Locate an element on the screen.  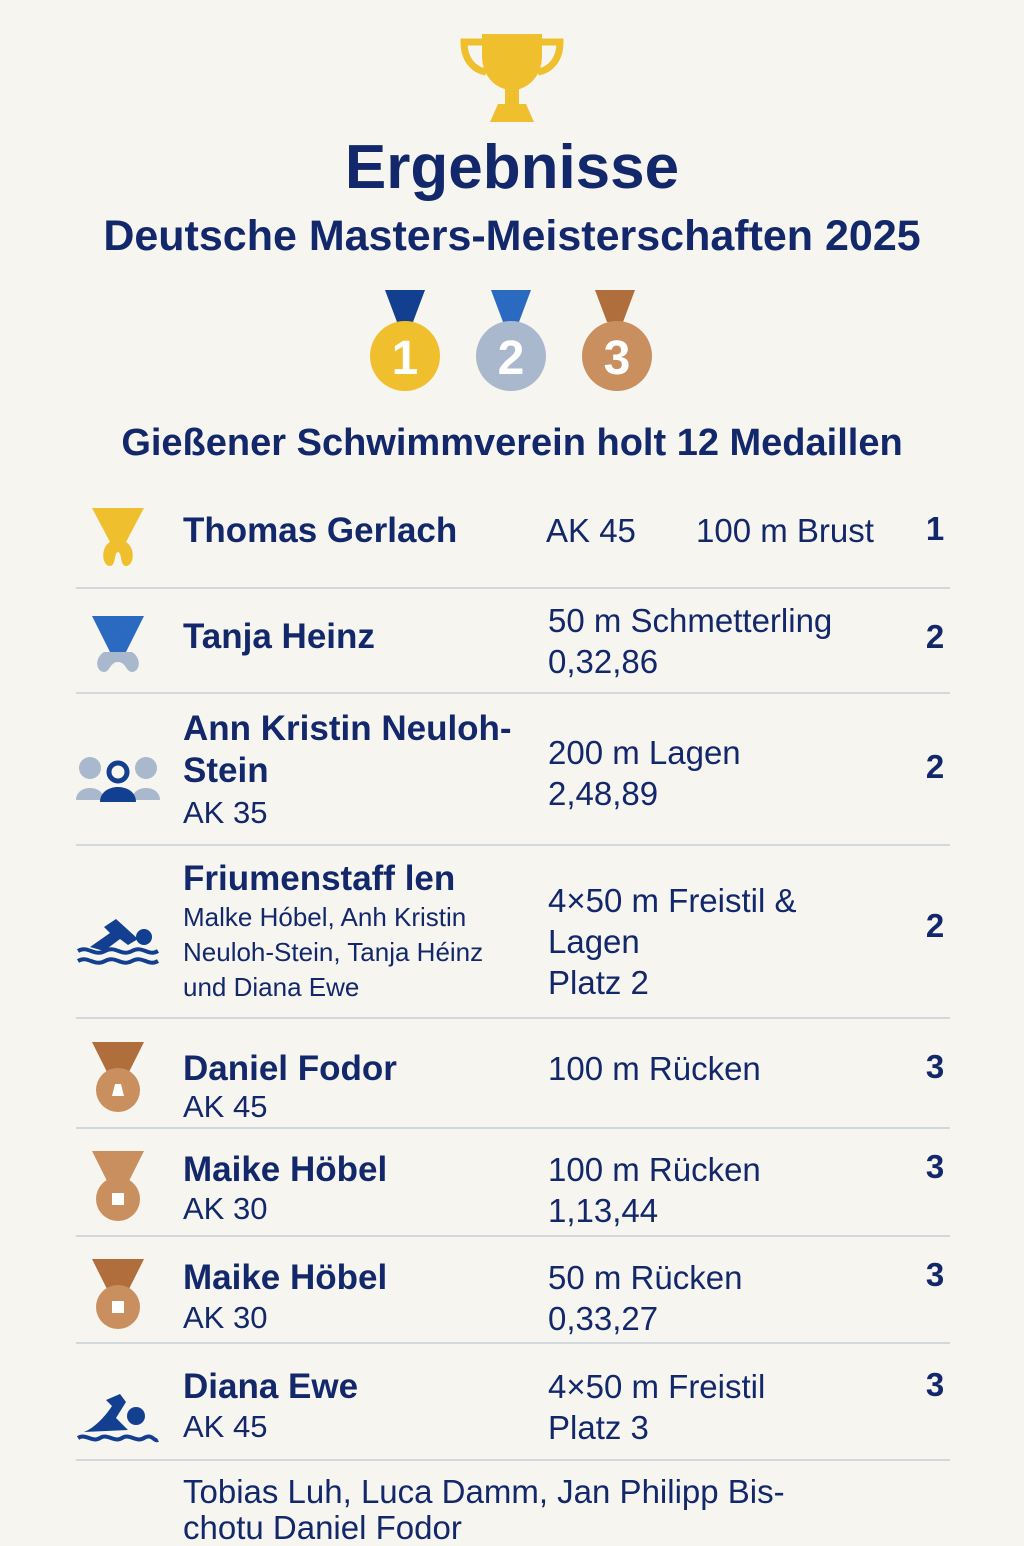
page-subtitle: Deutsche Masters-Meisterschaften 2025 is located at coordinates (512, 236).